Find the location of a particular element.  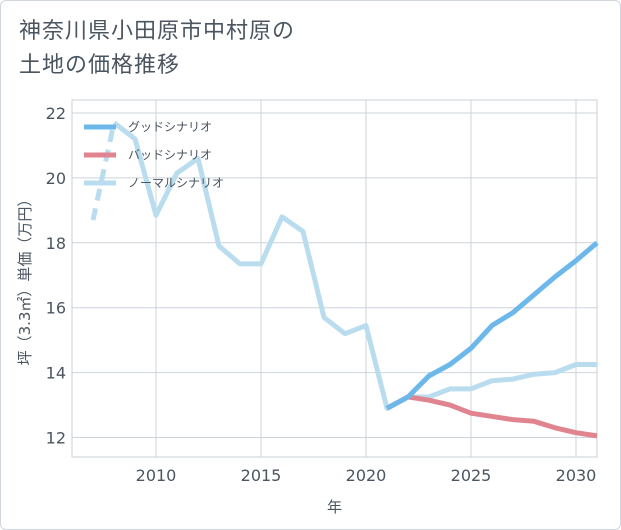

y-tick-label: 14 is located at coordinates (56, 373).